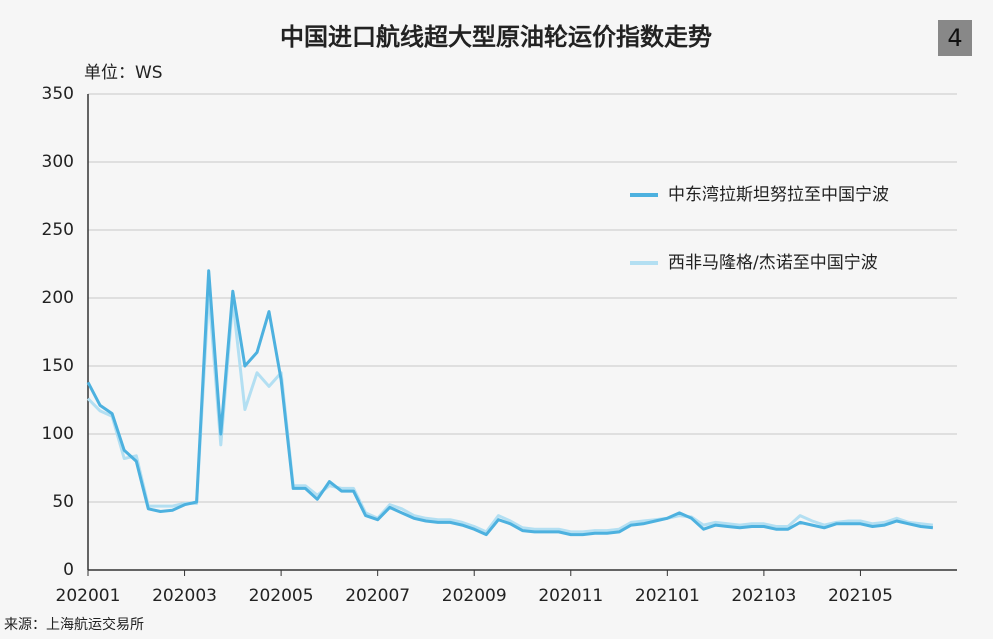 The width and height of the screenshot is (993, 639). I want to click on x-tick-label: 202105, so click(860, 596).